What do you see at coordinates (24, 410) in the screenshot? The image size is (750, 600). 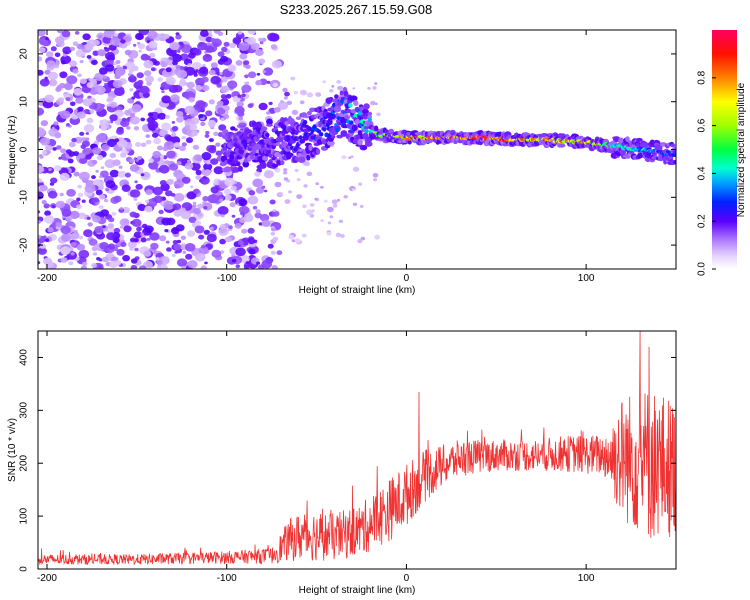 I see `snr-ytick-label: 300` at bounding box center [24, 410].